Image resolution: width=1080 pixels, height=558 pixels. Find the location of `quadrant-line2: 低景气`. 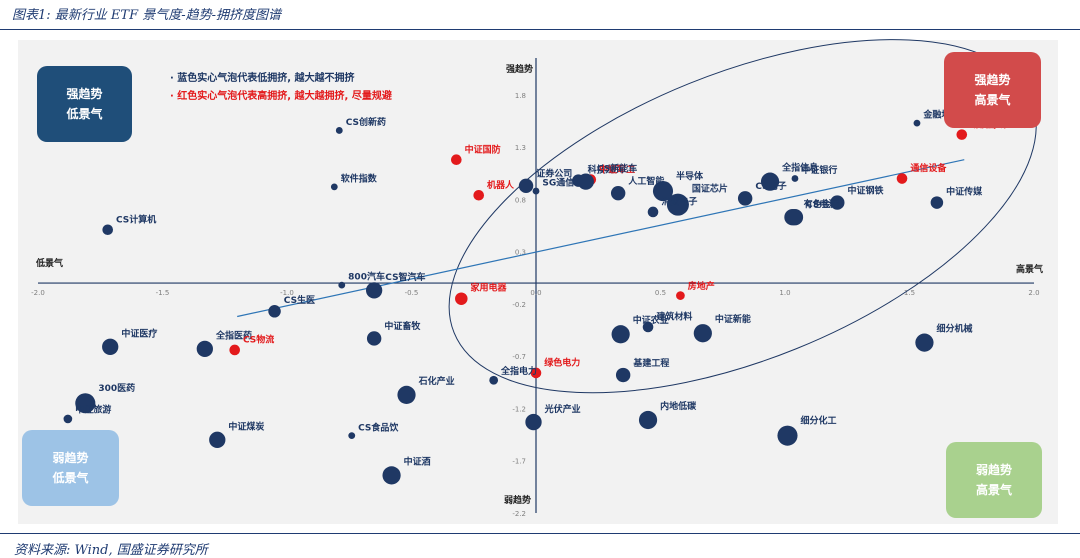

quadrant-line2: 低景气 is located at coordinates (70, 478).